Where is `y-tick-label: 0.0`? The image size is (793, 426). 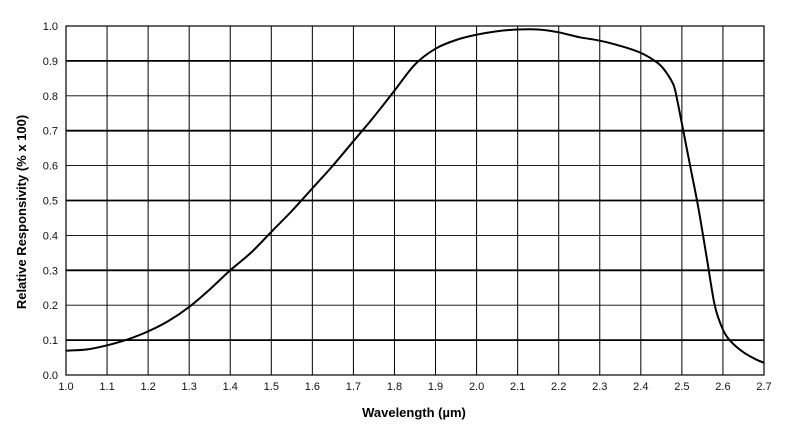
y-tick-label: 0.0 is located at coordinates (50, 376).